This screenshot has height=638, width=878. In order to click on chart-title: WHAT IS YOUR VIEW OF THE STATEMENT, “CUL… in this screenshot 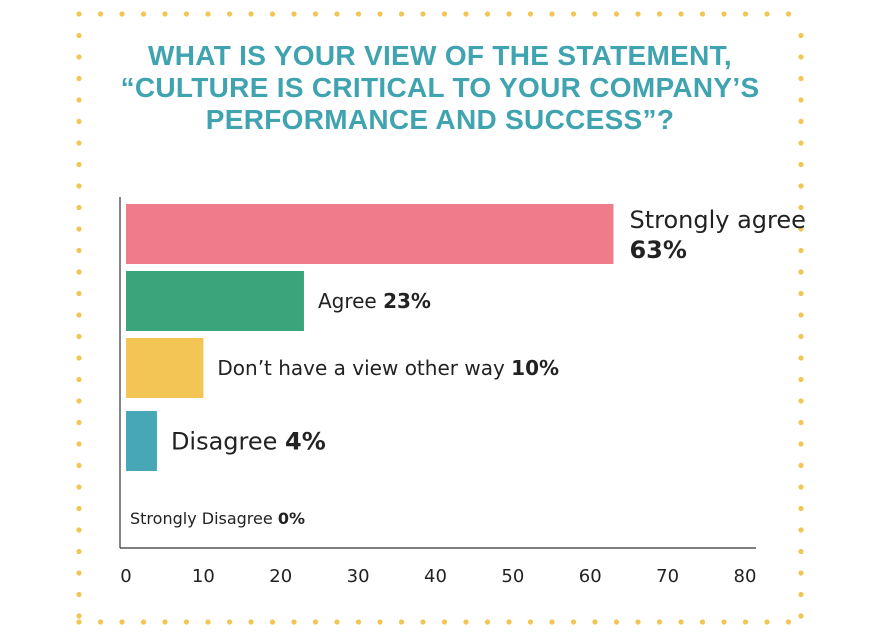, I will do `click(440, 87)`.